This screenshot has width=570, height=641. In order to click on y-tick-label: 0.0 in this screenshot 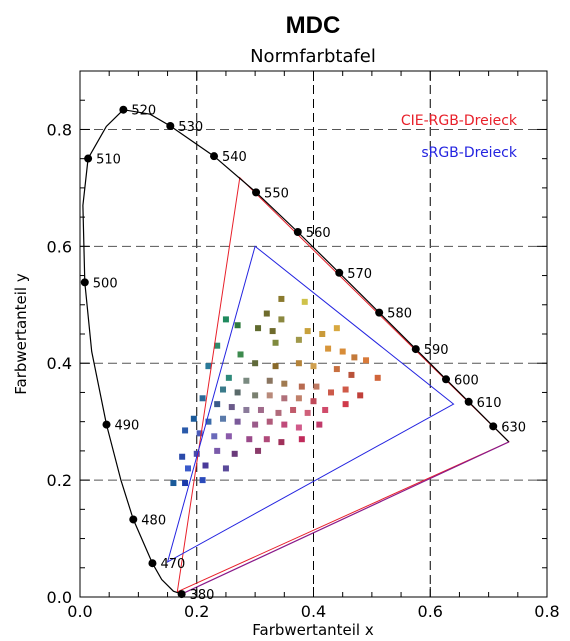, I will do `click(59, 597)`.